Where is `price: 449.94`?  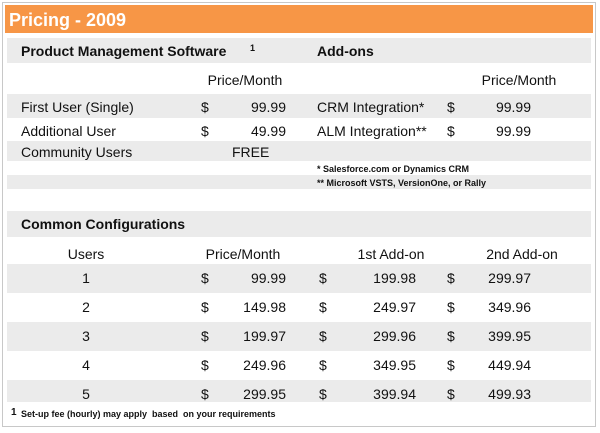 price: 449.94 is located at coordinates (509, 365).